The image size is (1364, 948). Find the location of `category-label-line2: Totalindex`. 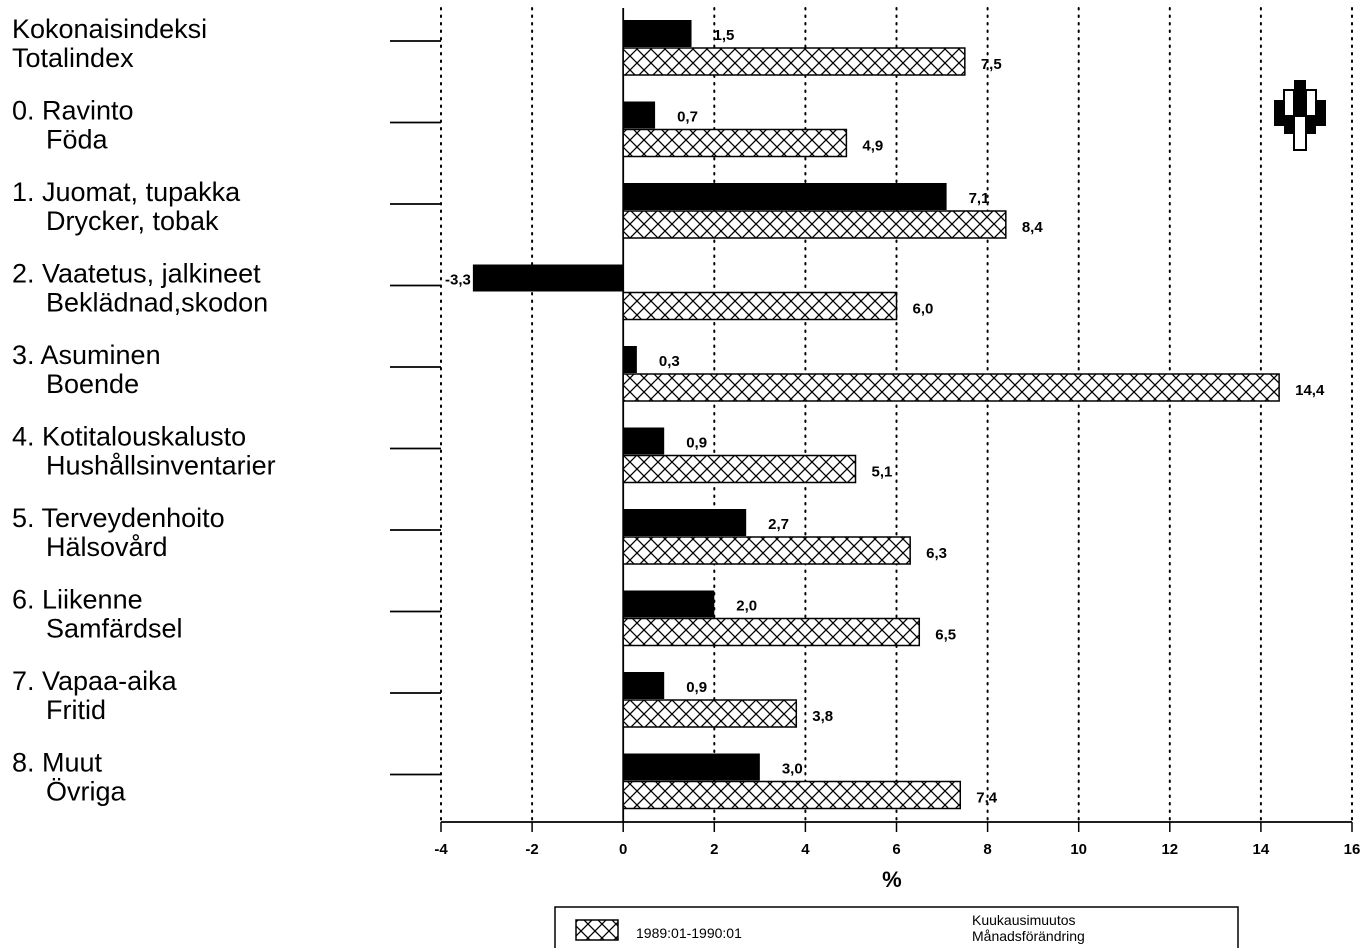

category-label-line2: Totalindex is located at coordinates (73, 58).